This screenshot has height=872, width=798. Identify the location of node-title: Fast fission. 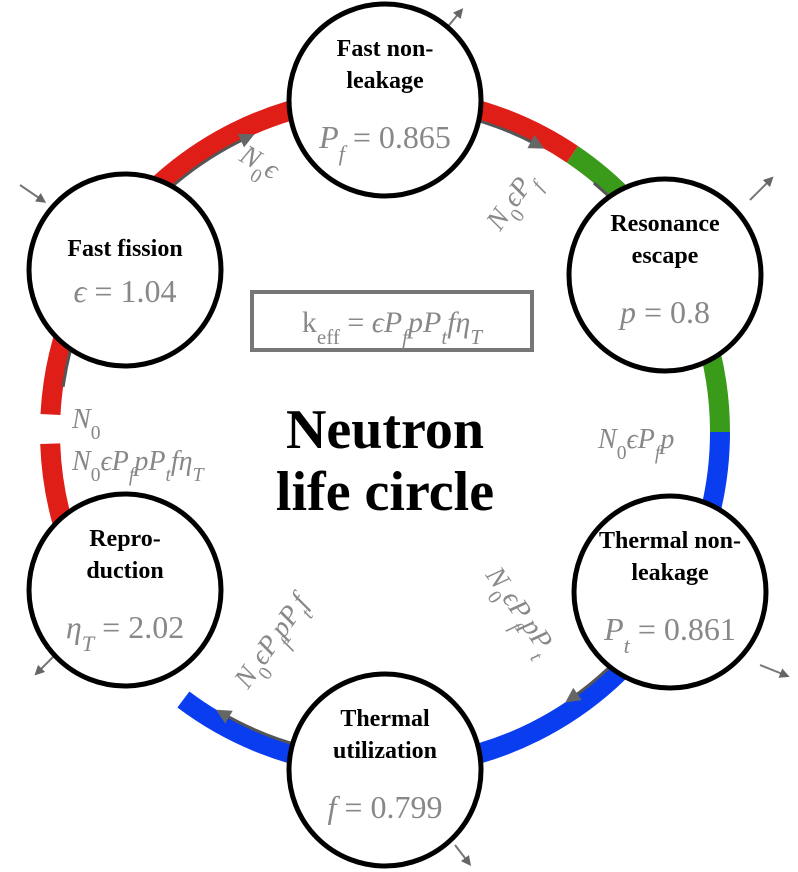
(124, 249).